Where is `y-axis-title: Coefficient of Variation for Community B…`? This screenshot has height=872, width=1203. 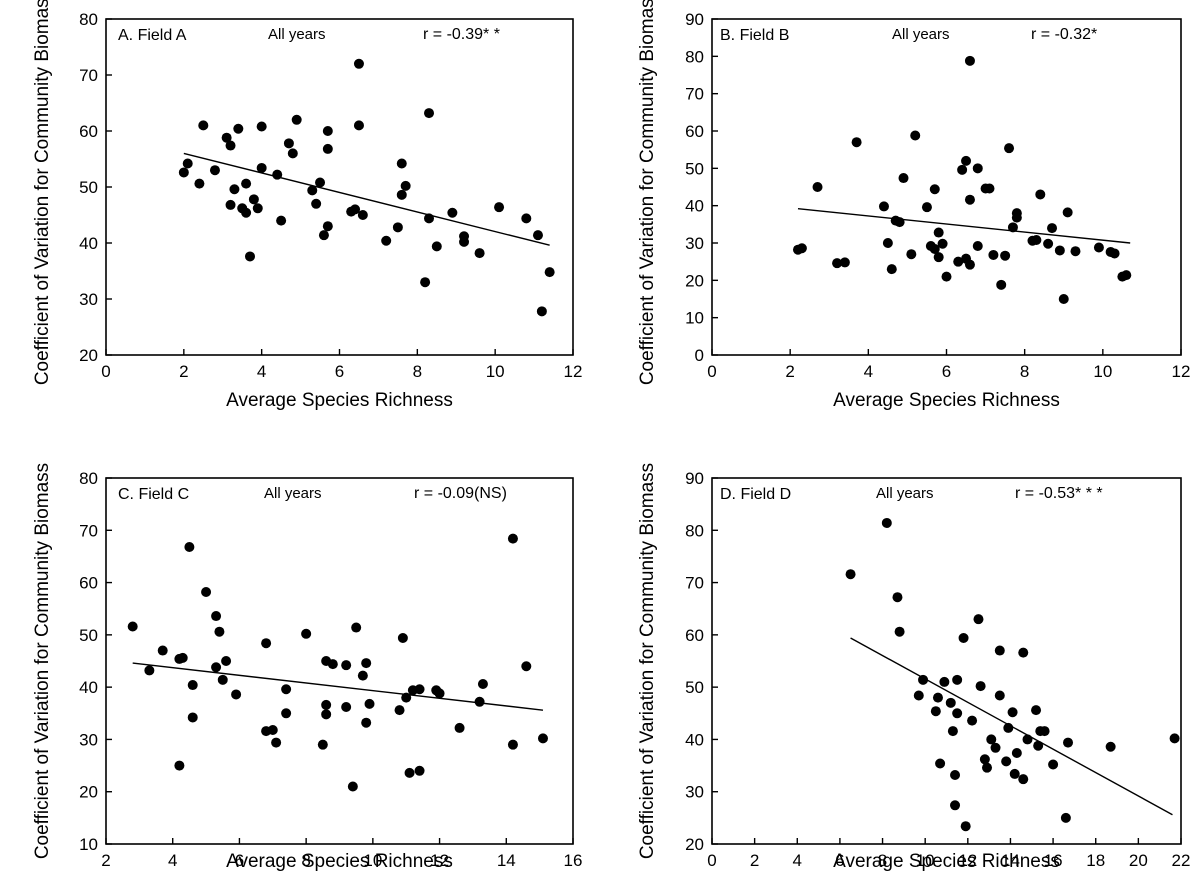
y-axis-title: Coefficient of Variation for Community B… is located at coordinates (42, 192).